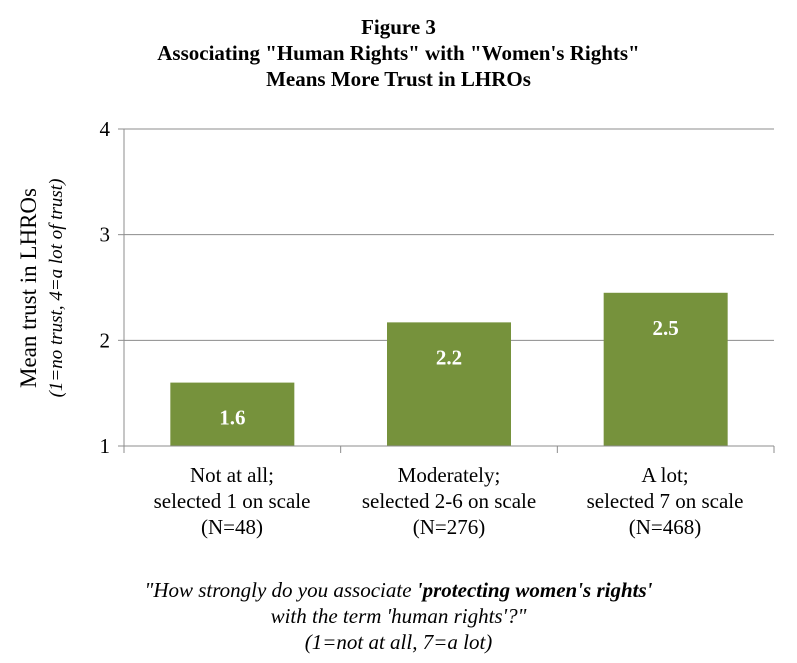 The height and width of the screenshot is (663, 797). I want to click on x-category-not-at-all: Not at all; selected 1 on scale (N=48), so click(232, 501).